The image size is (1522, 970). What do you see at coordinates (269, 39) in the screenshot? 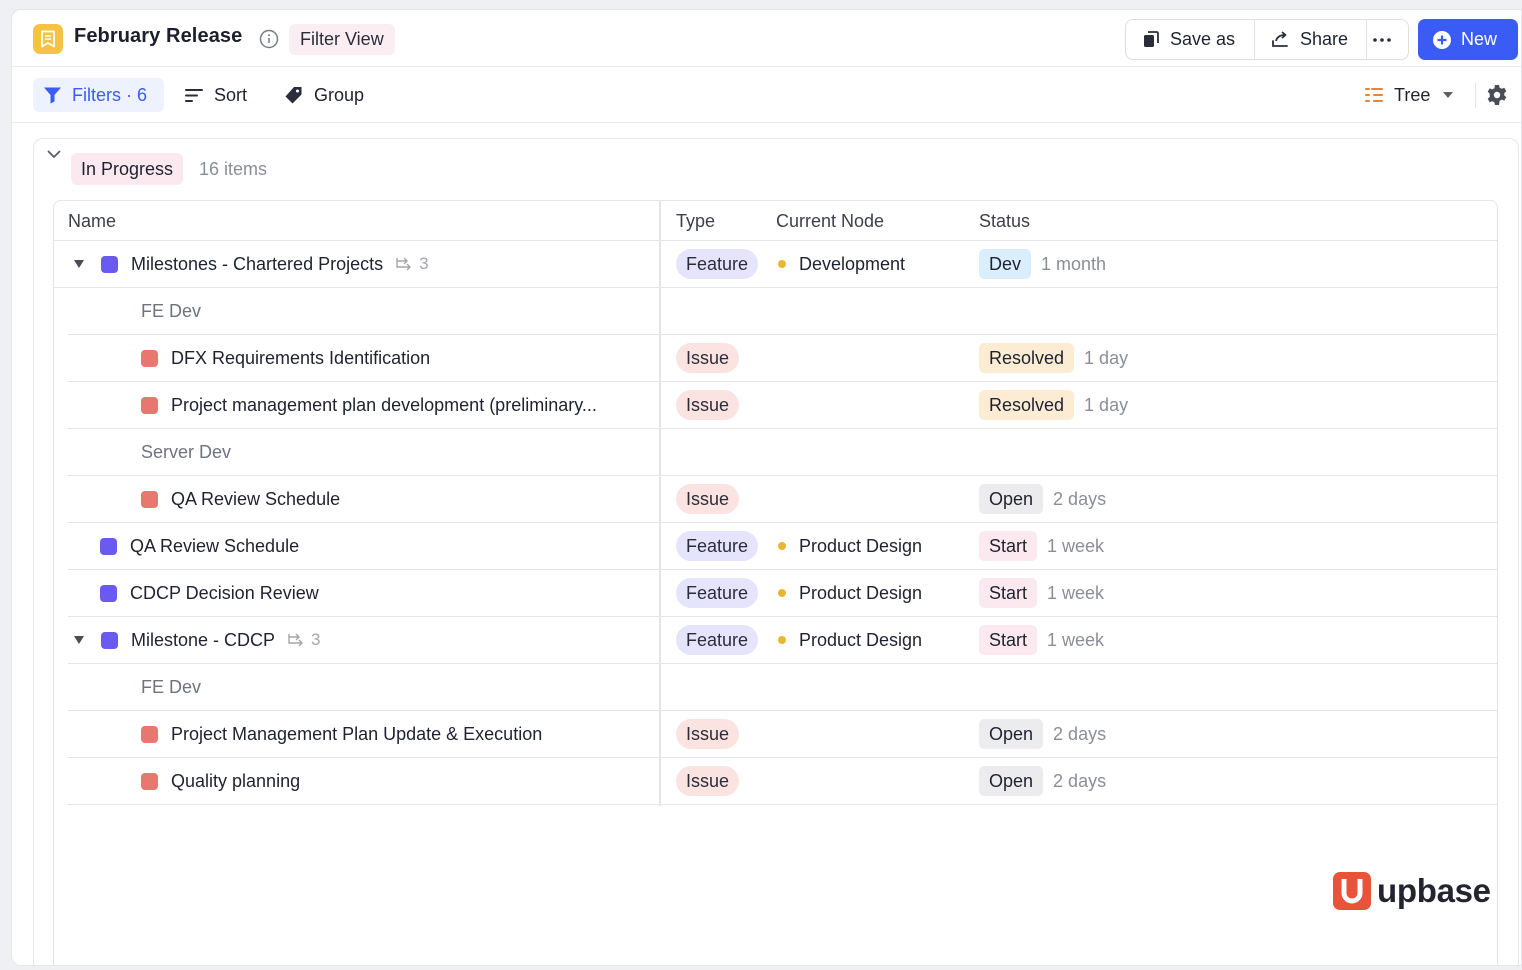
I see `info-icon` at bounding box center [269, 39].